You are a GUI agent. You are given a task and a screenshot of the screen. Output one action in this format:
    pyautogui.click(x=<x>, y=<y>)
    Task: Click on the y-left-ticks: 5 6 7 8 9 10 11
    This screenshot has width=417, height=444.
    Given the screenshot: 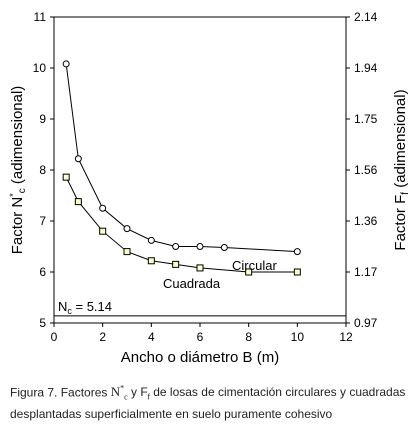 What is the action you would take?
    pyautogui.click(x=43, y=170)
    